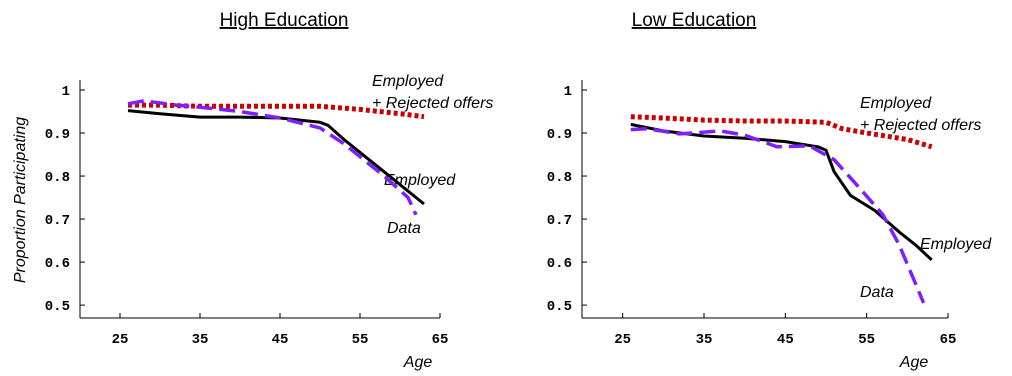  What do you see at coordinates (694, 20) in the screenshot?
I see `chart-title: Low Education` at bounding box center [694, 20].